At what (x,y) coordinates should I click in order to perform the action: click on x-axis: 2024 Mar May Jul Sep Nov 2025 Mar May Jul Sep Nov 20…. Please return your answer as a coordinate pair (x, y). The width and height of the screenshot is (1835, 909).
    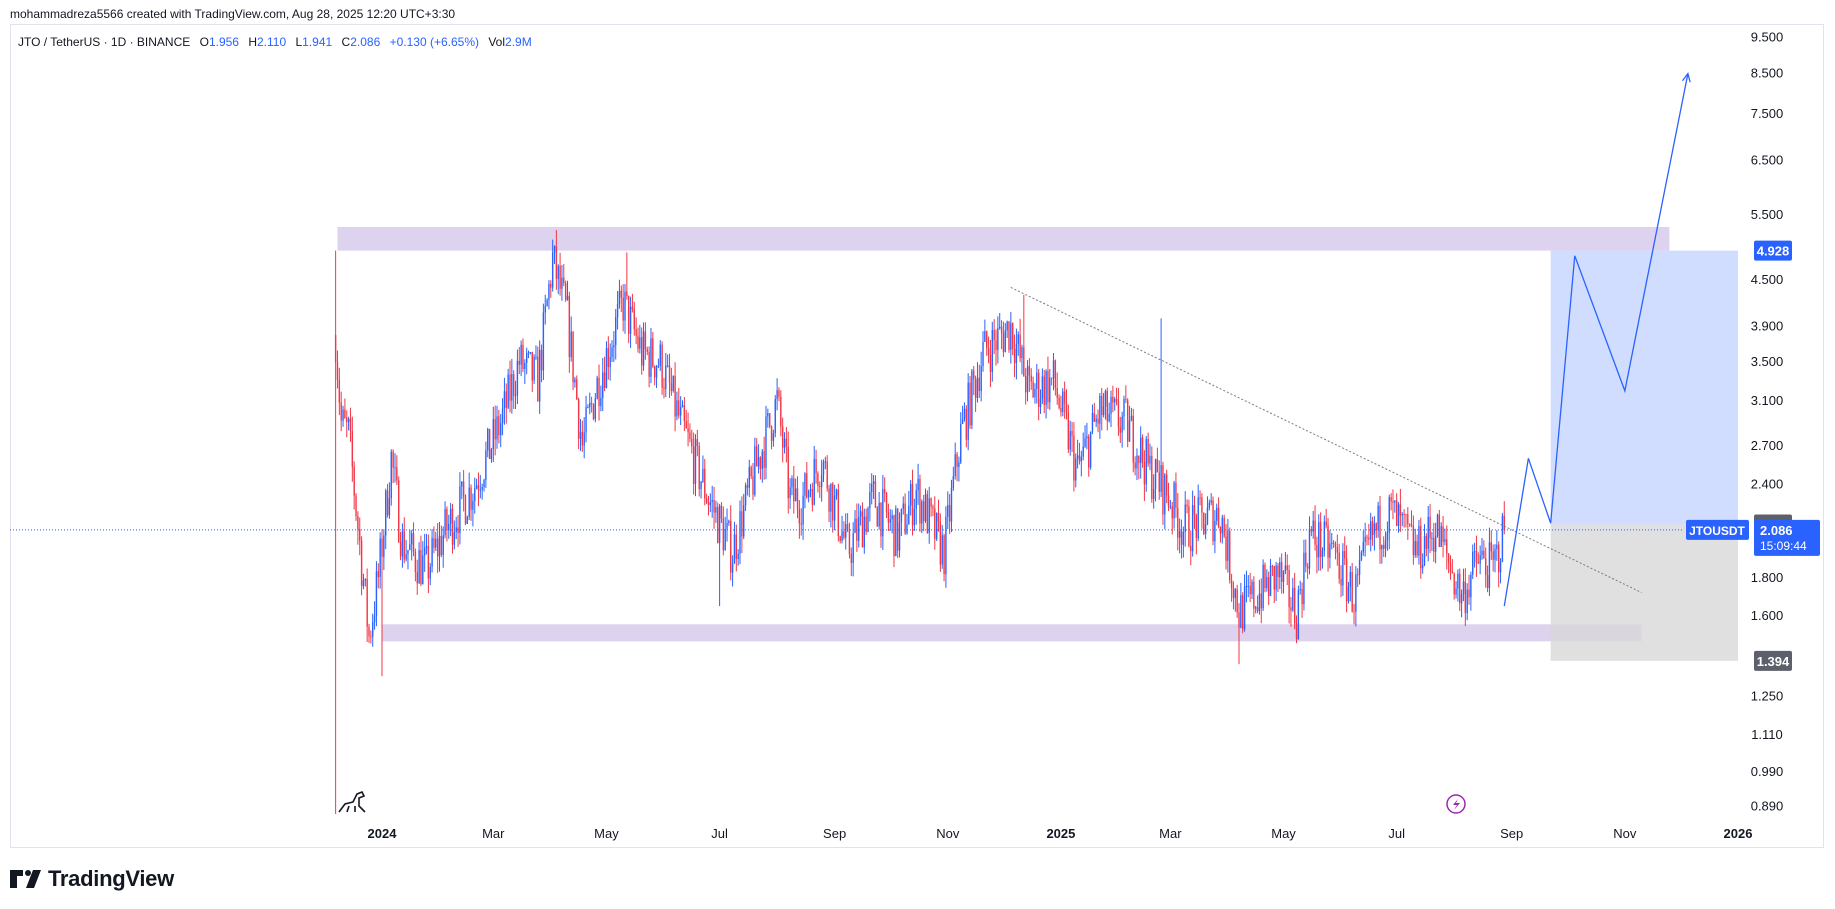
    Looking at the image, I should click on (1060, 833).